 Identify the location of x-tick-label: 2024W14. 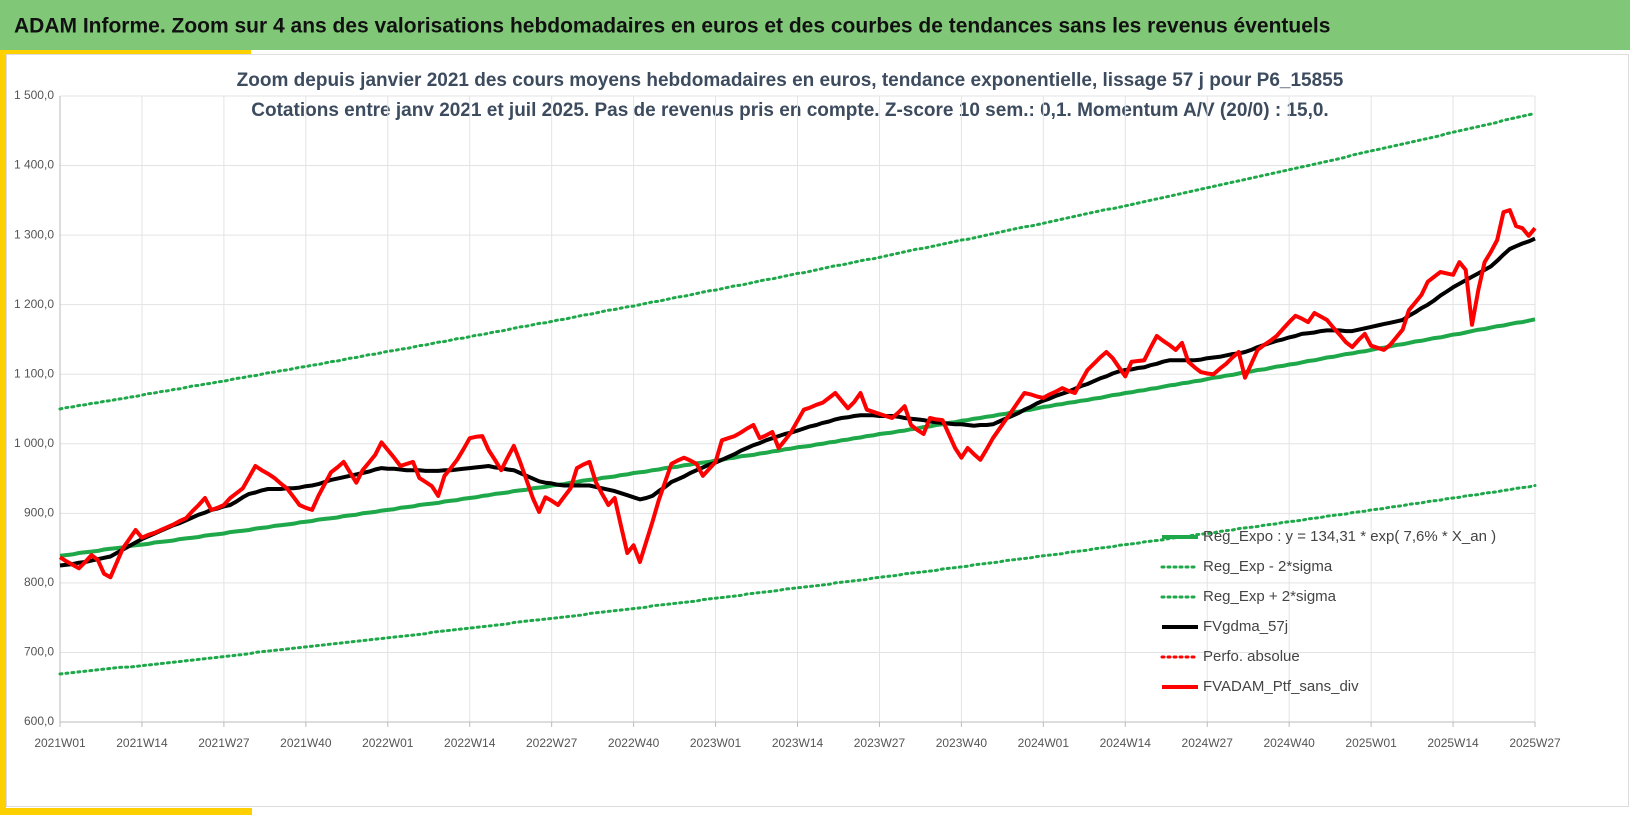
(1126, 743).